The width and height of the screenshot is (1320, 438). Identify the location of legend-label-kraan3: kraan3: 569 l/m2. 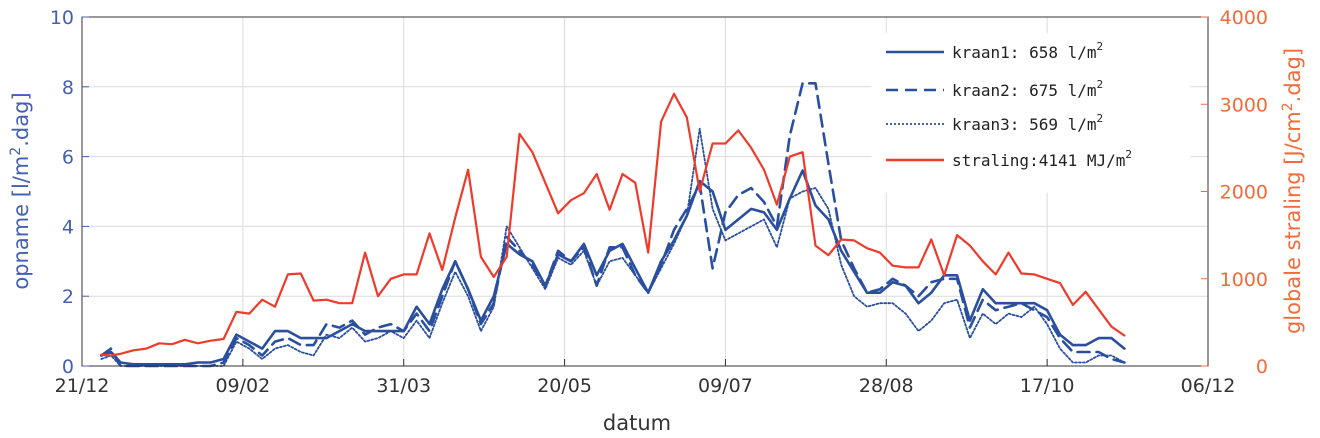
(1027, 123).